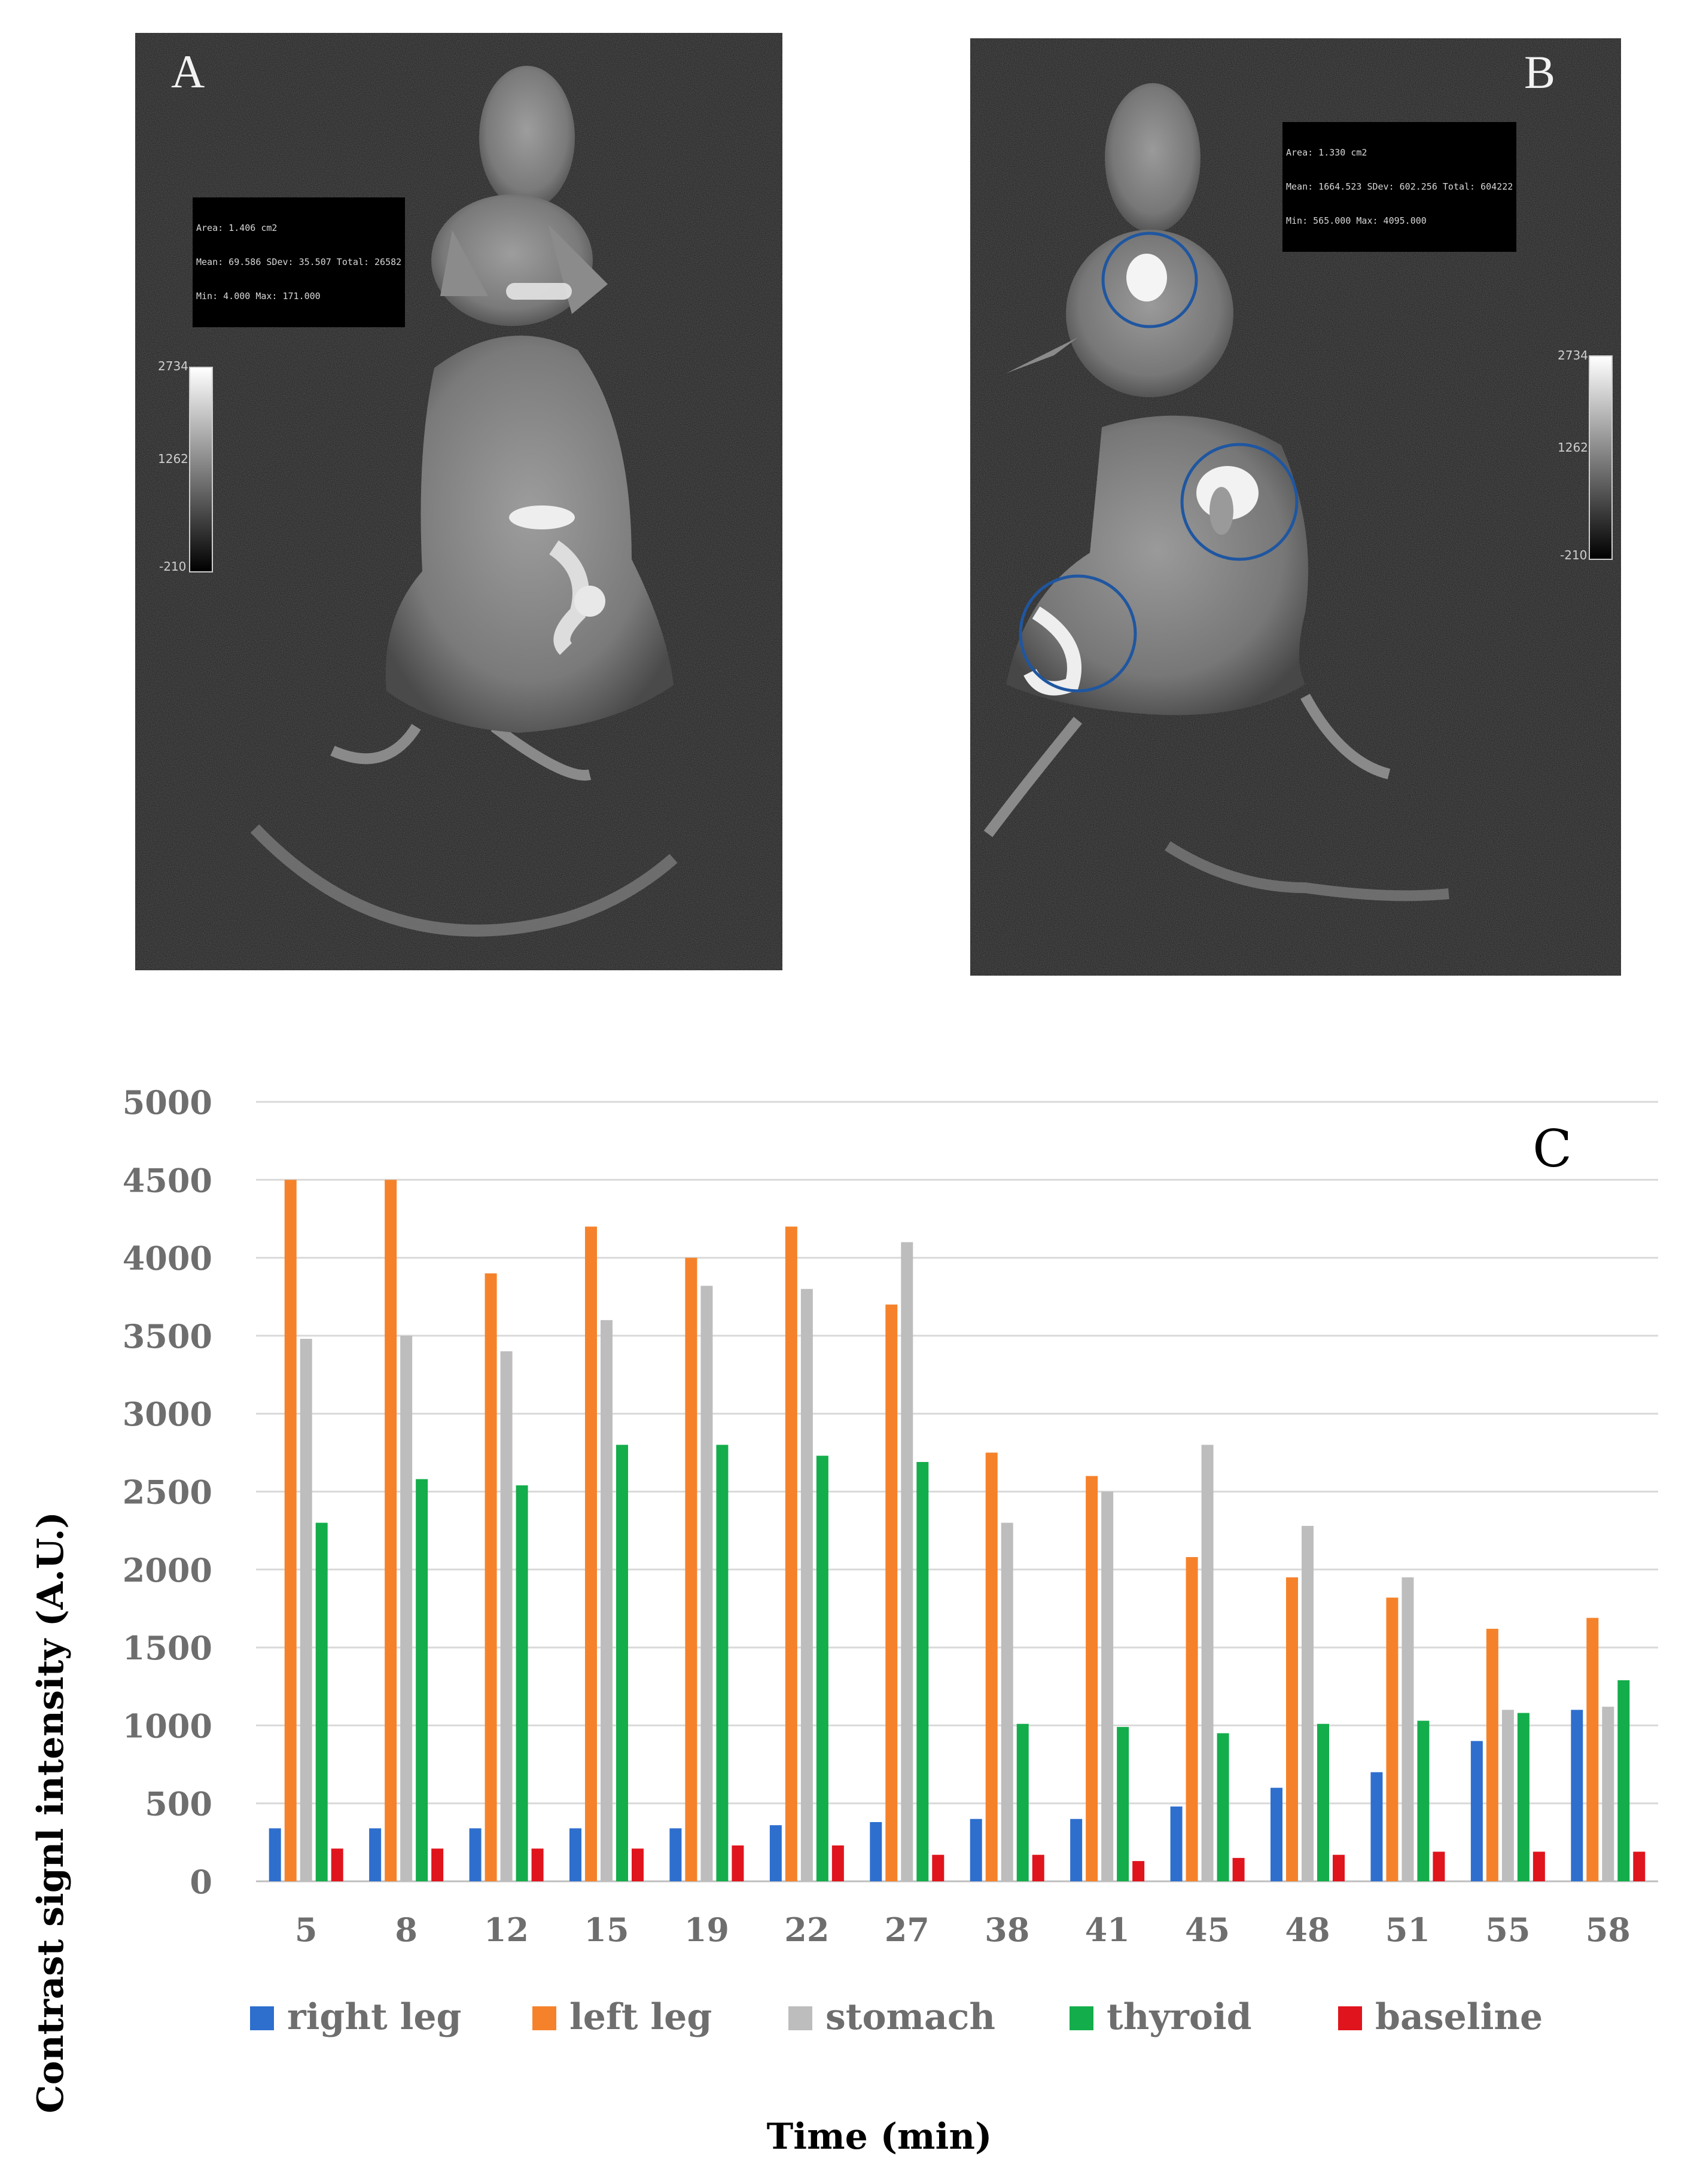  I want to click on roi-area-a: Area: 1.406 cm2, so click(237, 228).